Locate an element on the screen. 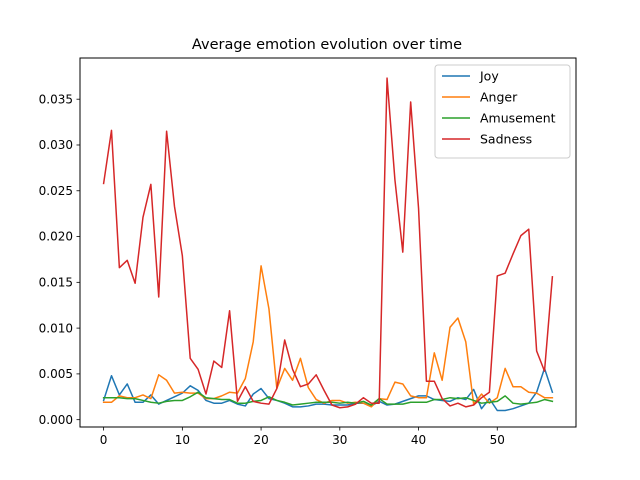 This screenshot has width=640, height=480. y-tick-label: 0.025 is located at coordinates (56, 191).